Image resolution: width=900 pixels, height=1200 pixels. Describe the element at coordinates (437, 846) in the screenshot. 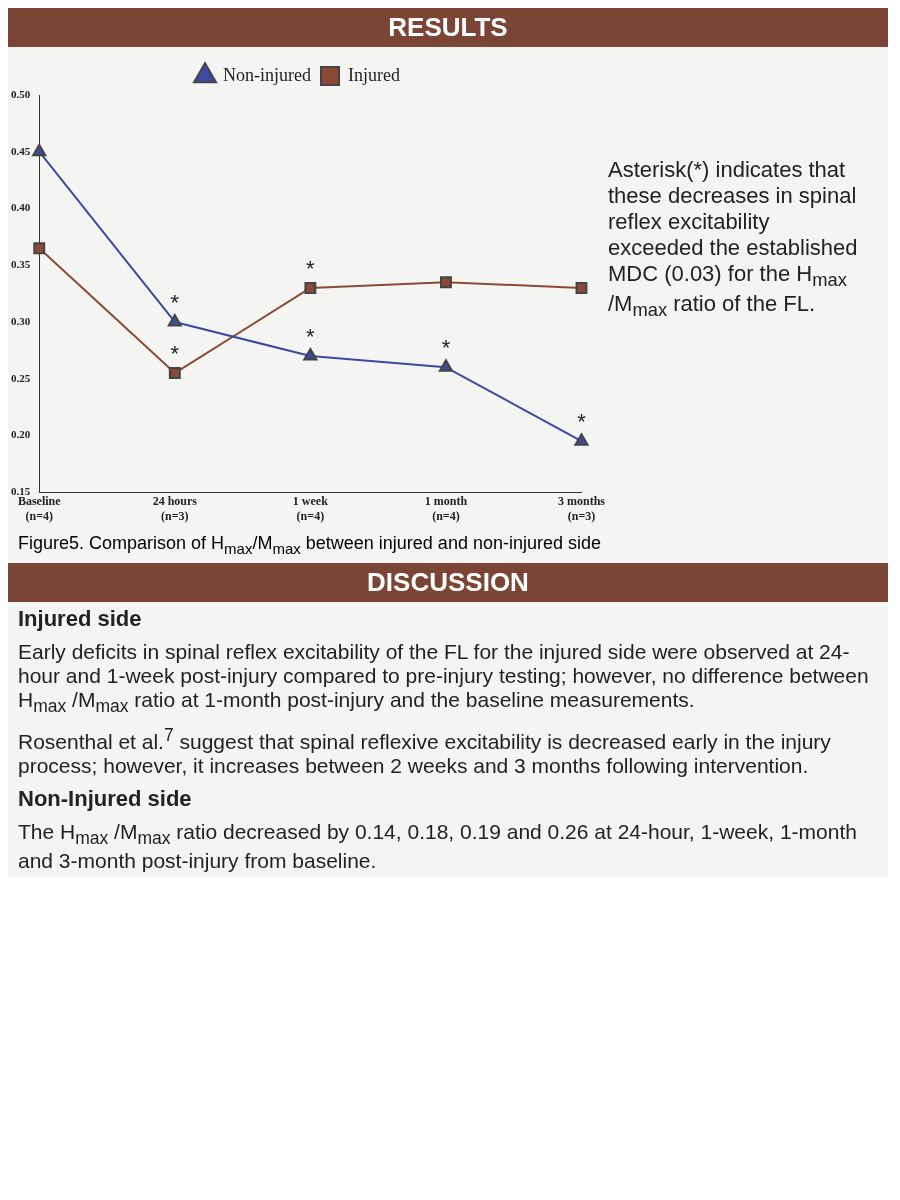

I see `text: The H$_{max}$ /M$_{max}$ ratio decreased by 0.14, 0.18, 0.19 and 0.26 at 24-hour, 1-week, 1-month and 3-month post-injury from baseline.` at that location.